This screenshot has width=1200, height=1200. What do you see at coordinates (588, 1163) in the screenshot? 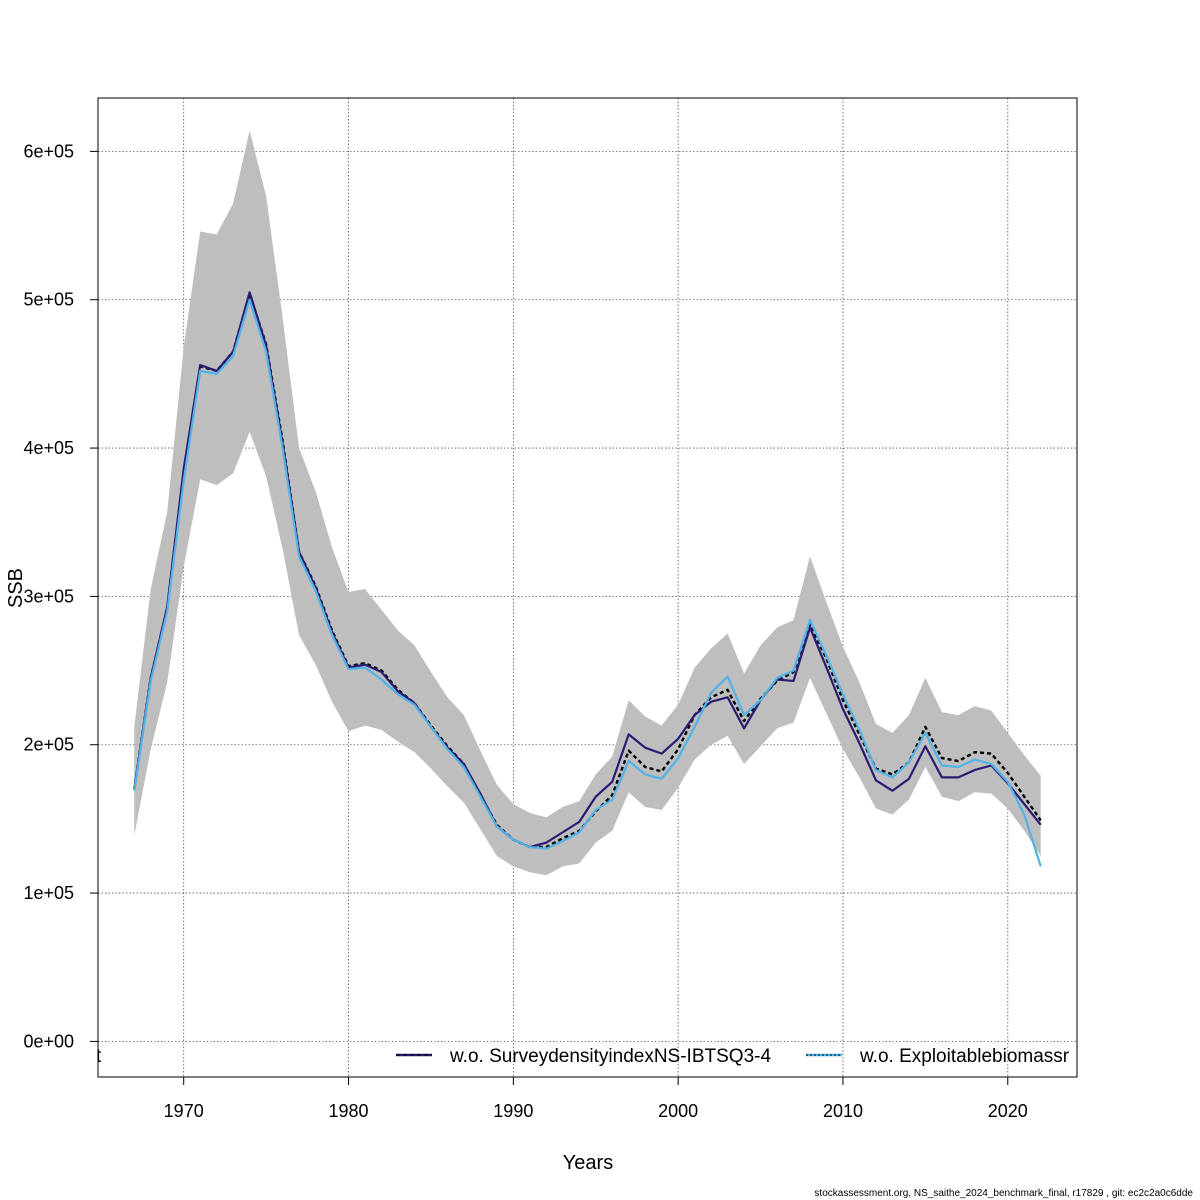
I see `x-axis-title: Years` at bounding box center [588, 1163].